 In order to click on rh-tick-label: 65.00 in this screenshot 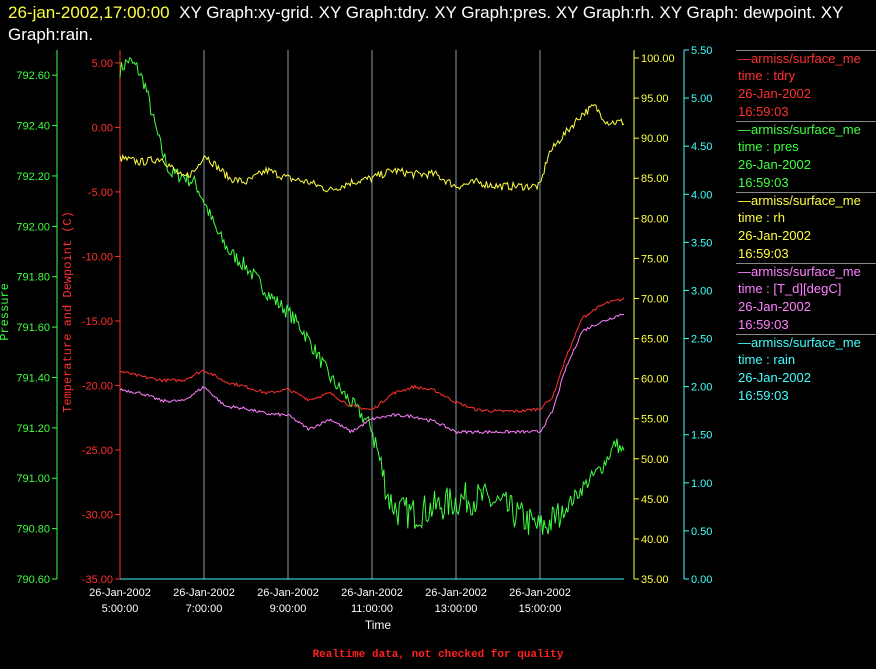, I will do `click(655, 340)`.